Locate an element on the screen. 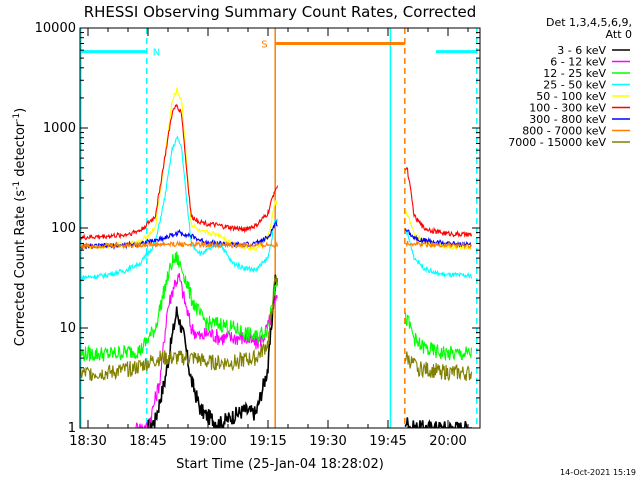 The width and height of the screenshot is (640, 480). legend-label-2: 12 - 25 keV is located at coordinates (574, 73).